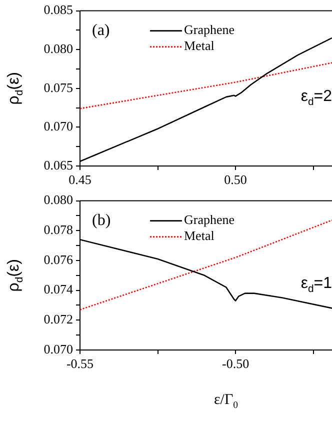 Image resolution: width=332 pixels, height=430 pixels. I want to click on annotation: (a), so click(101, 31).